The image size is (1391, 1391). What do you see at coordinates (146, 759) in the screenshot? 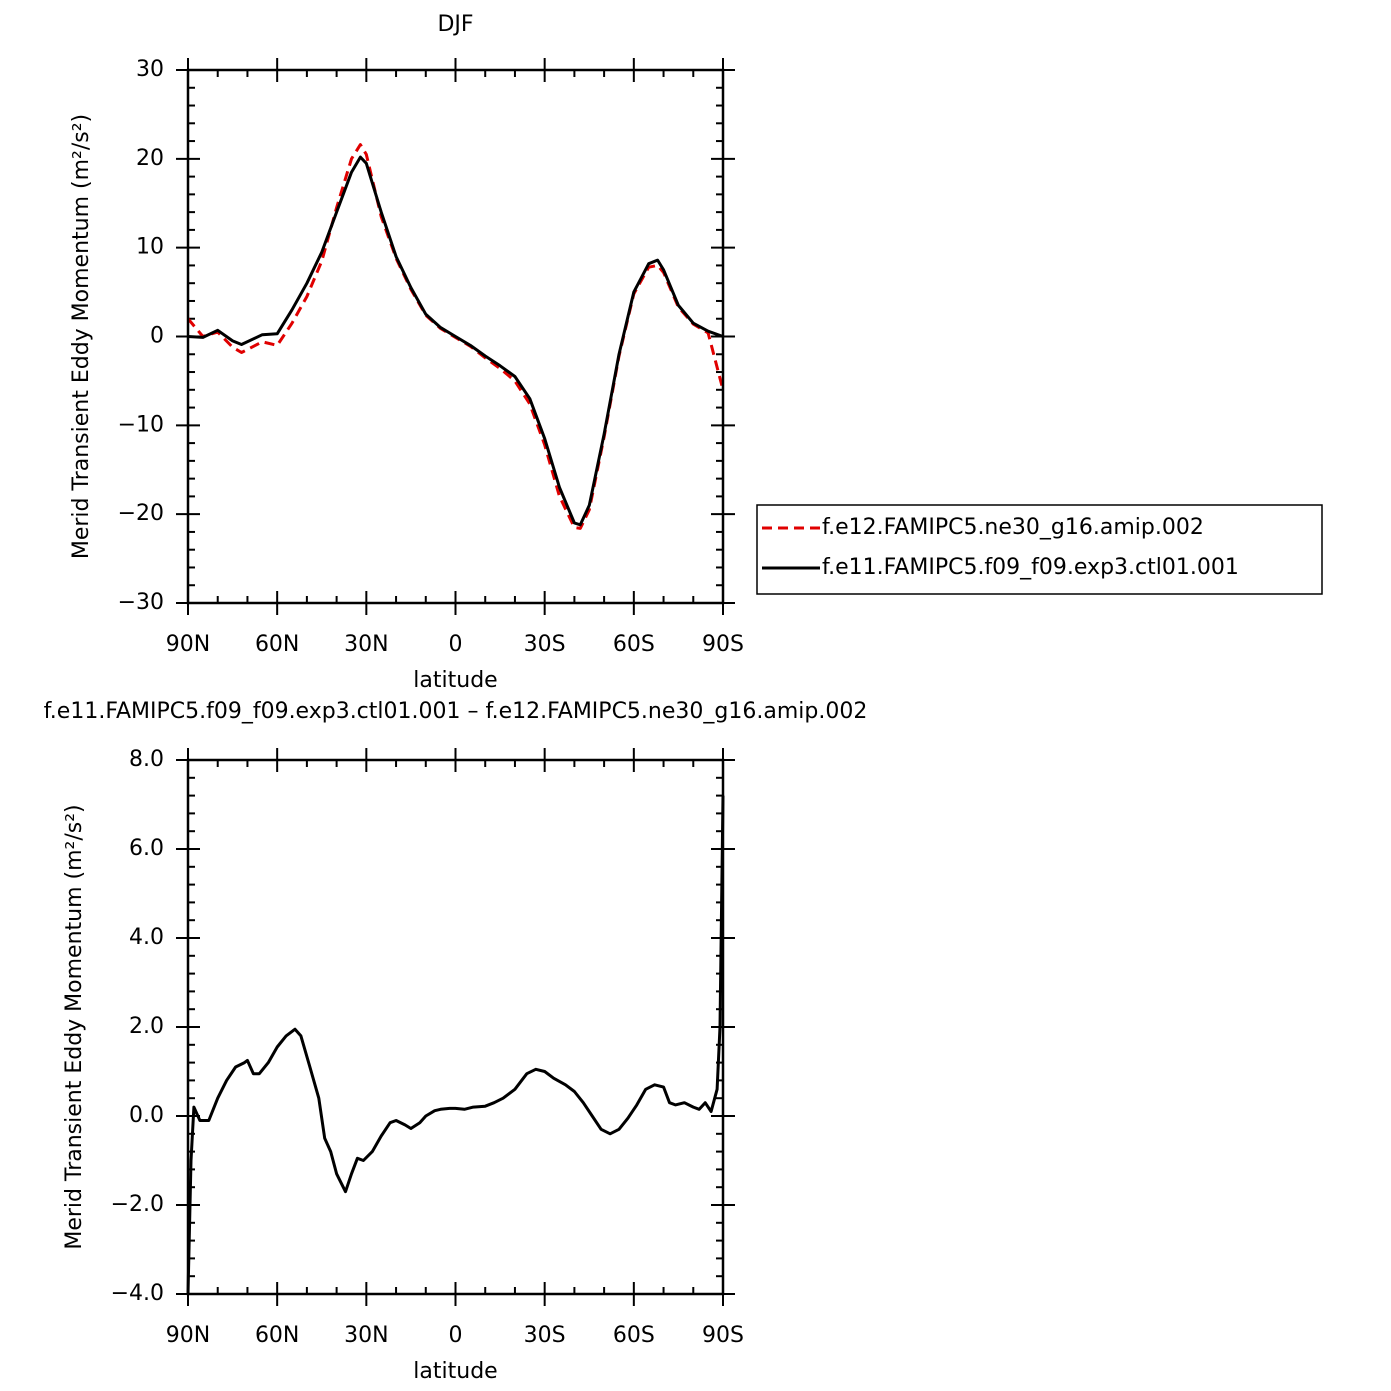
I see `y-tick-label: 8.0` at bounding box center [146, 759].